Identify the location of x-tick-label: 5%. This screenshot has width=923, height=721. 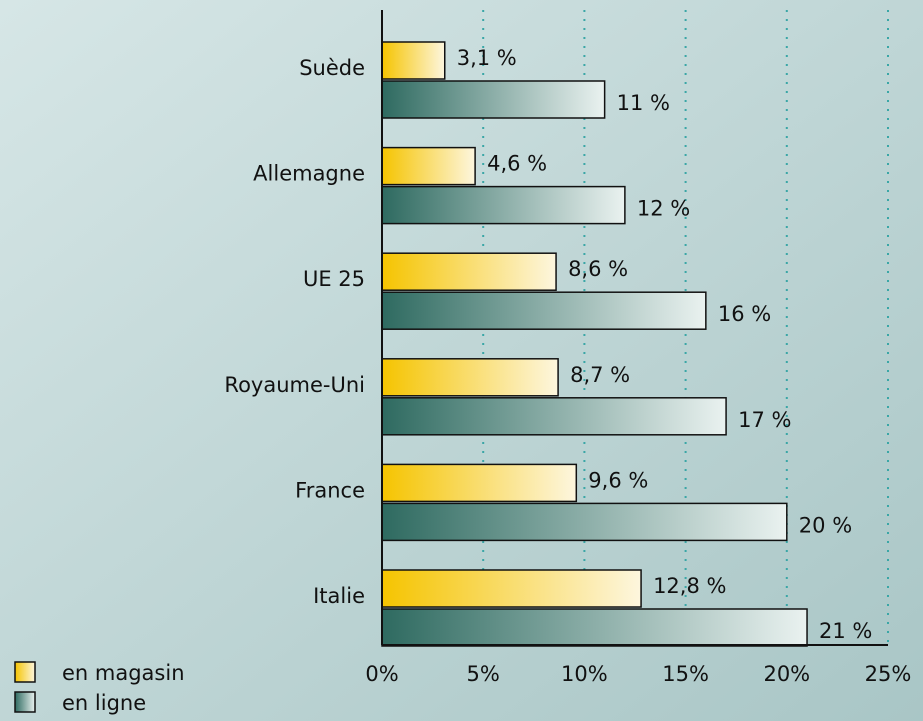
(483, 674).